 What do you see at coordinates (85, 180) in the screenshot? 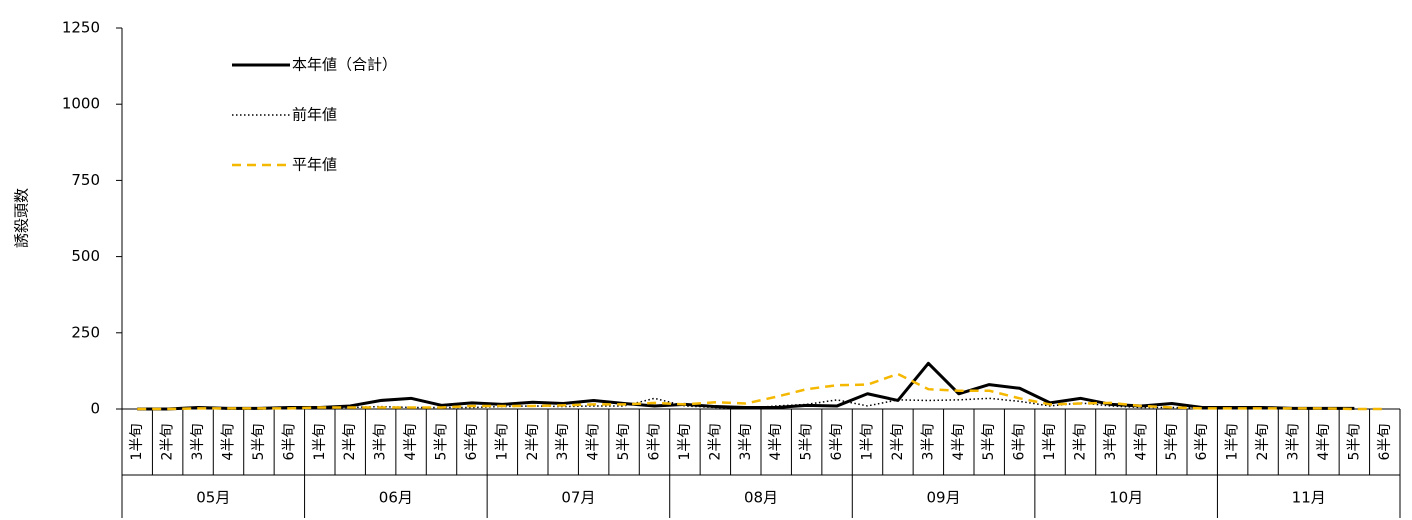
I see `y-tick-label: 750` at bounding box center [85, 180].